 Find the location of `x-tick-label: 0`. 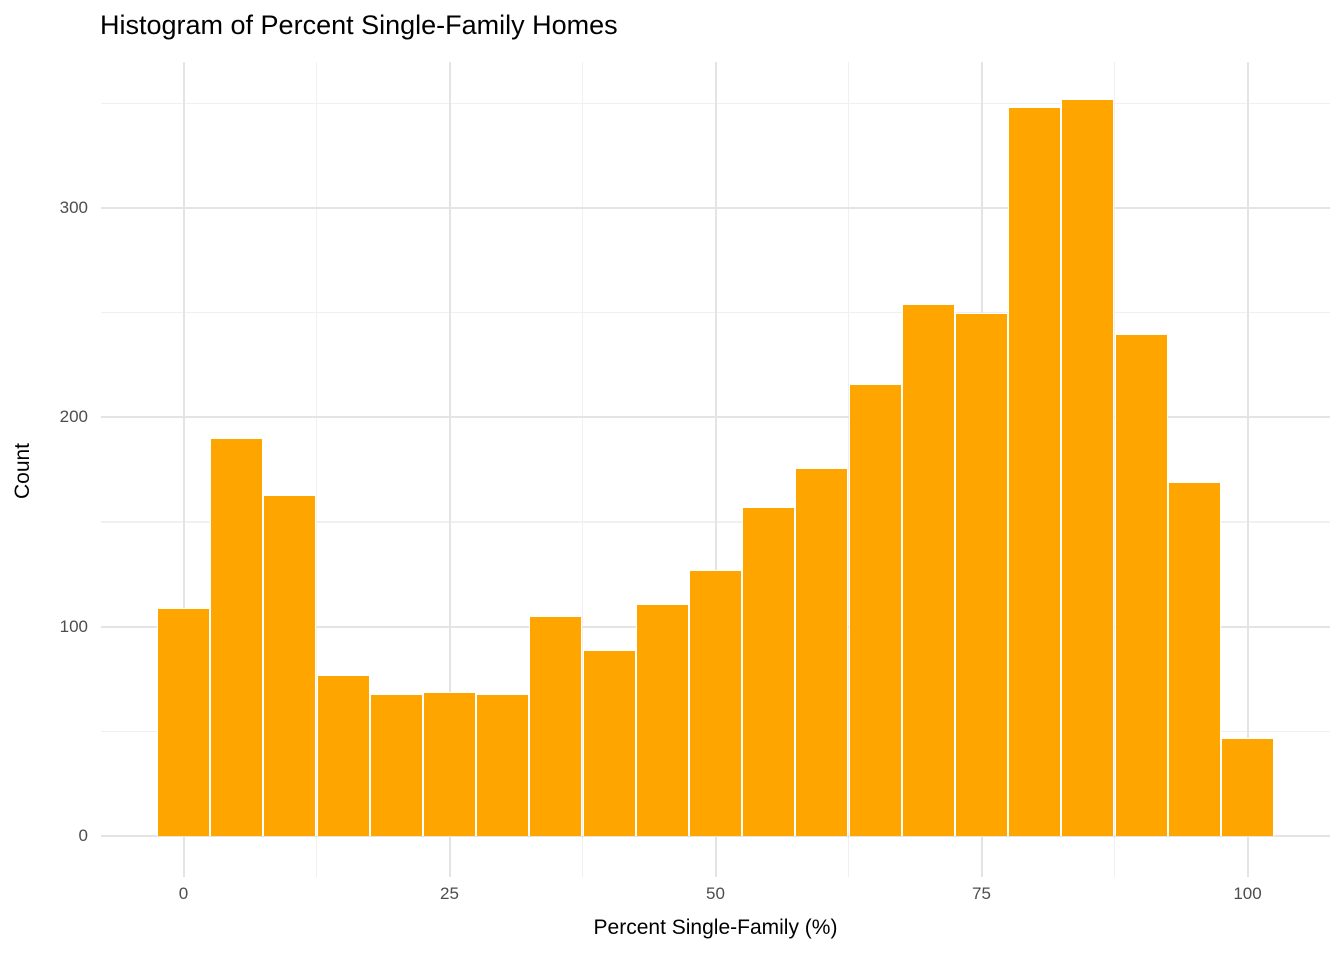

x-tick-label: 0 is located at coordinates (183, 893).